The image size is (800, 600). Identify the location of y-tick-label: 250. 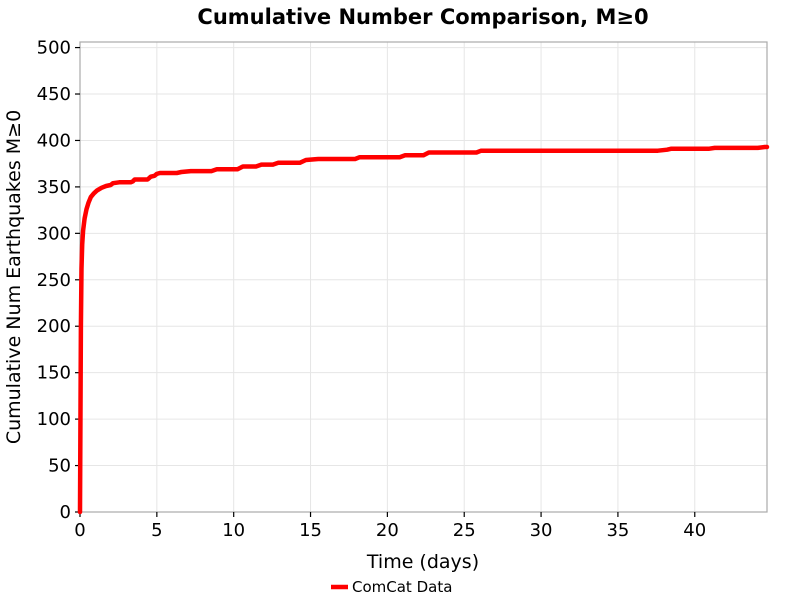
(54, 280).